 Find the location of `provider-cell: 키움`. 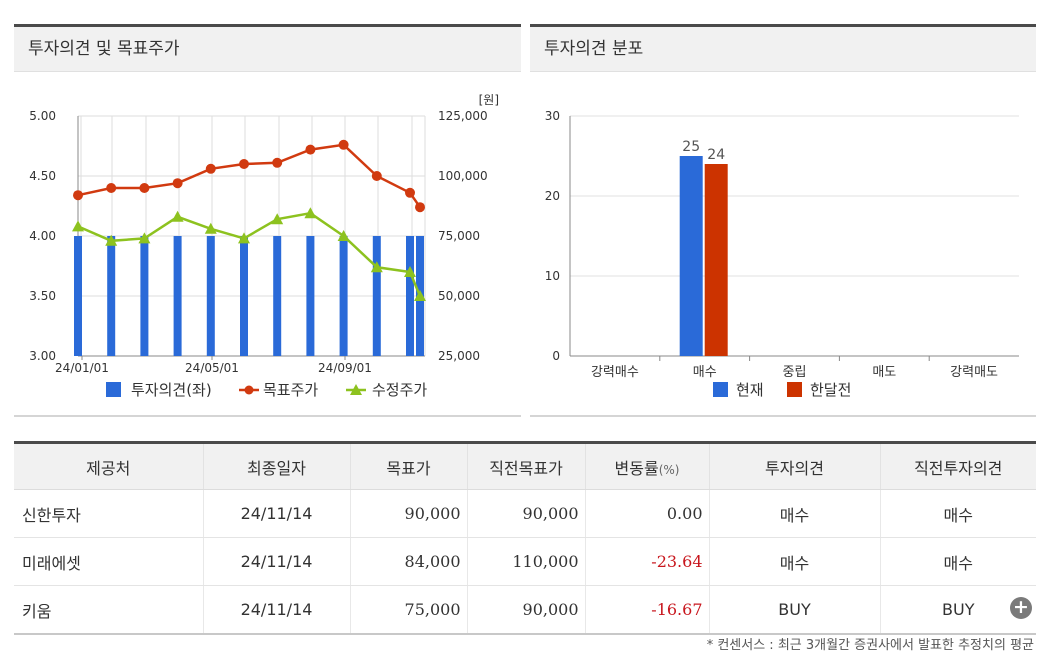

provider-cell: 키움 is located at coordinates (108, 610).